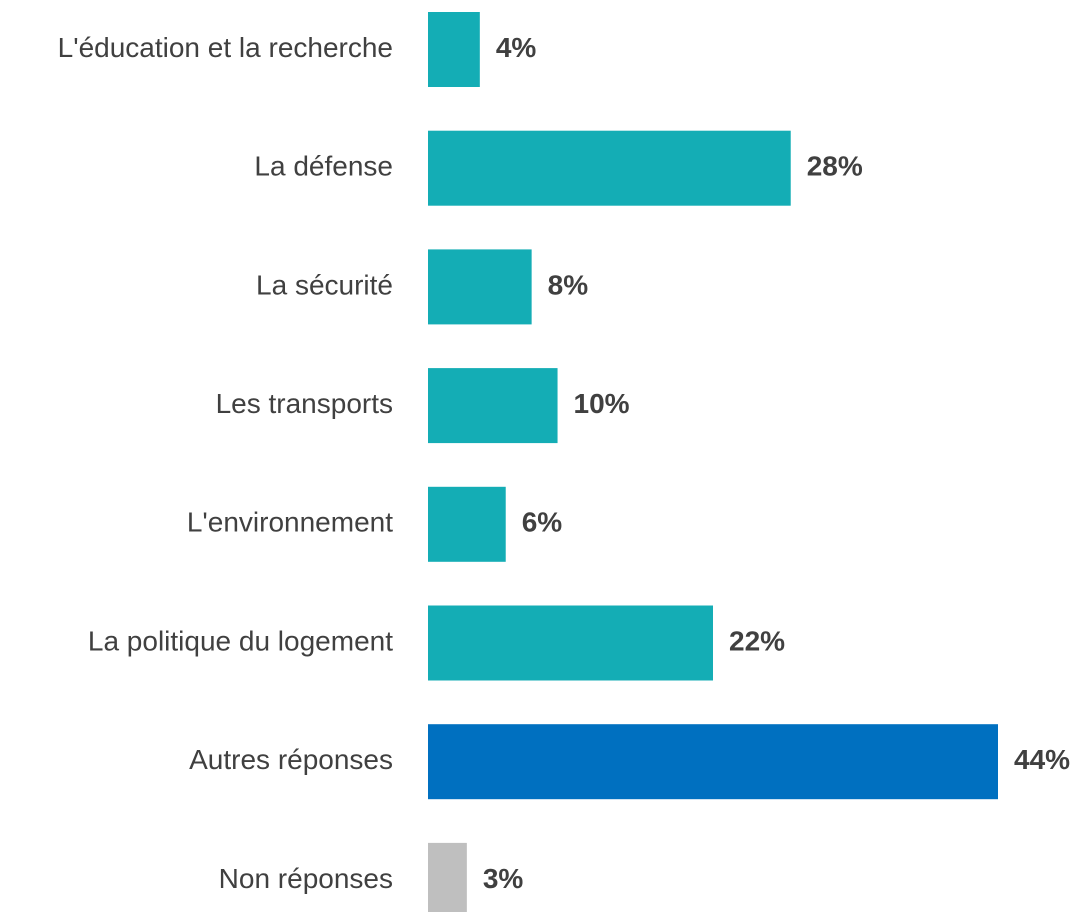  I want to click on category-label: L'éducation et la recherche, so click(225, 47).